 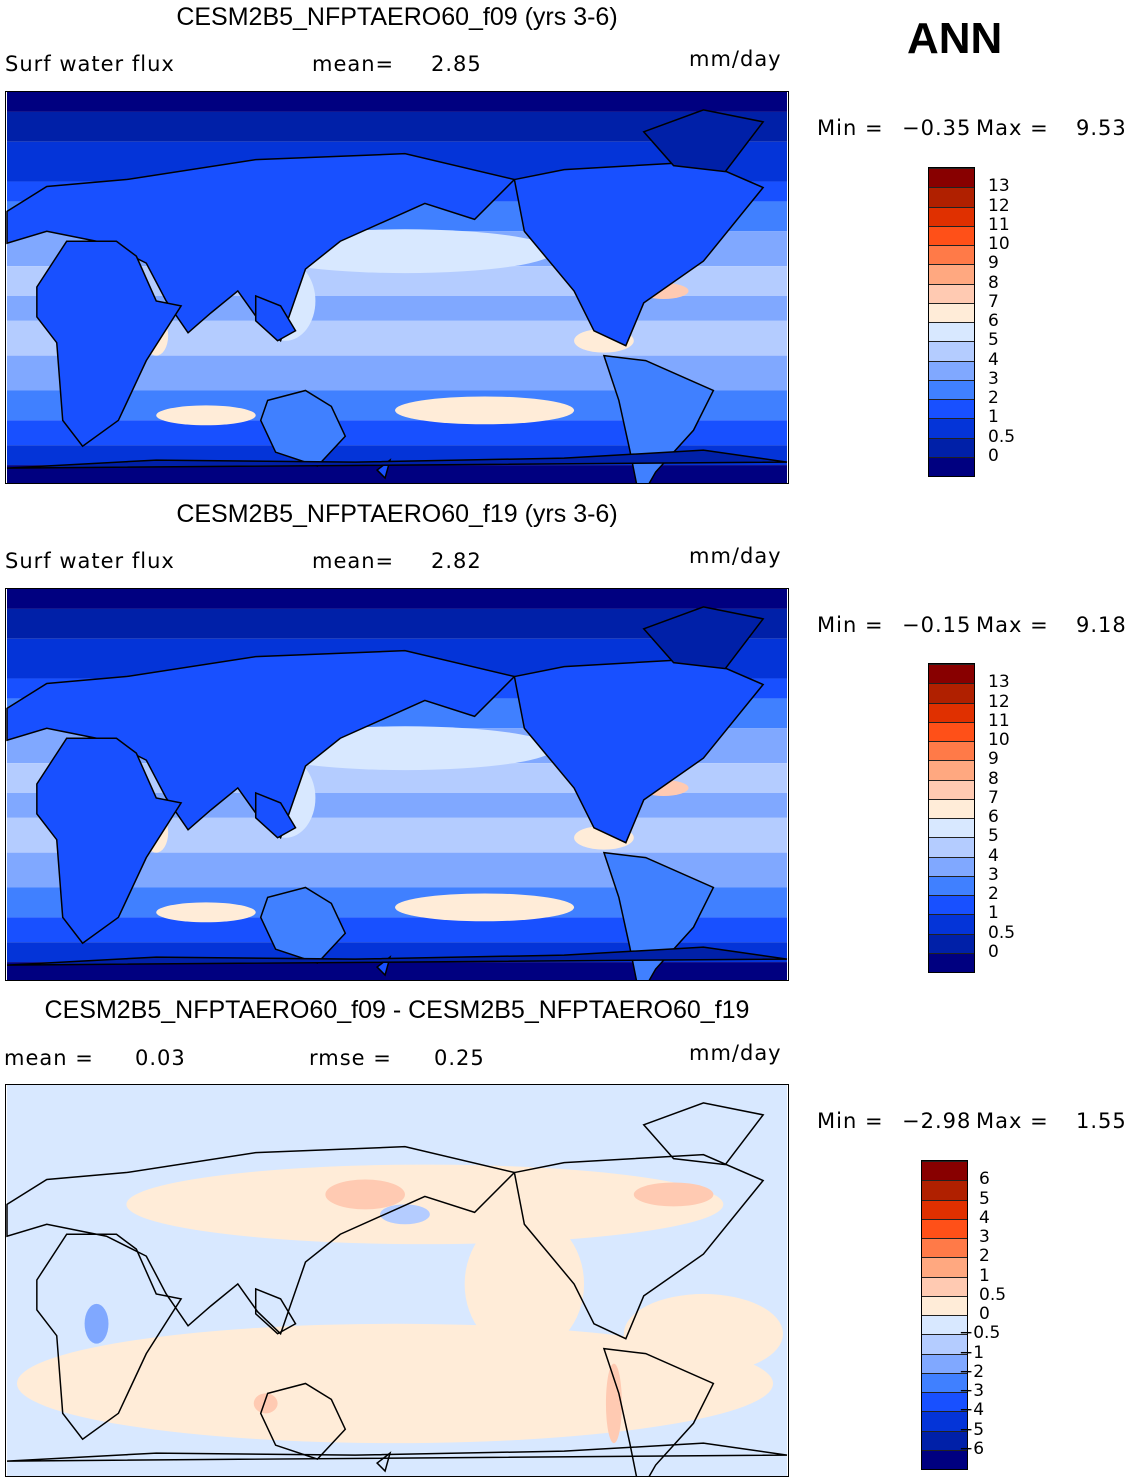 What do you see at coordinates (1012, 625) in the screenshot?
I see `panel-2-max-label: Max =` at bounding box center [1012, 625].